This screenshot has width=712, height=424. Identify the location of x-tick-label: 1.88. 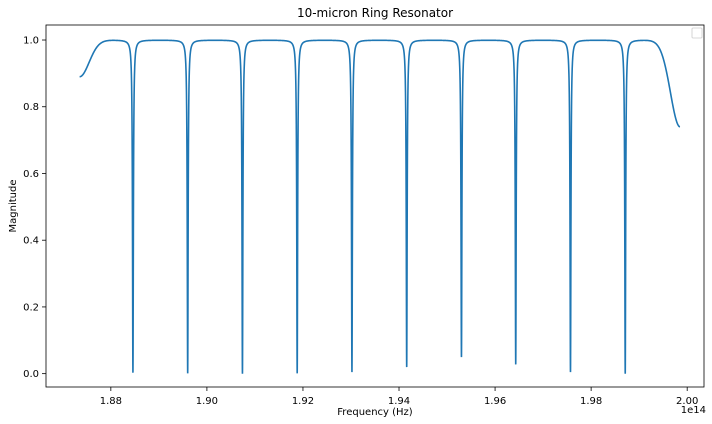
(111, 401).